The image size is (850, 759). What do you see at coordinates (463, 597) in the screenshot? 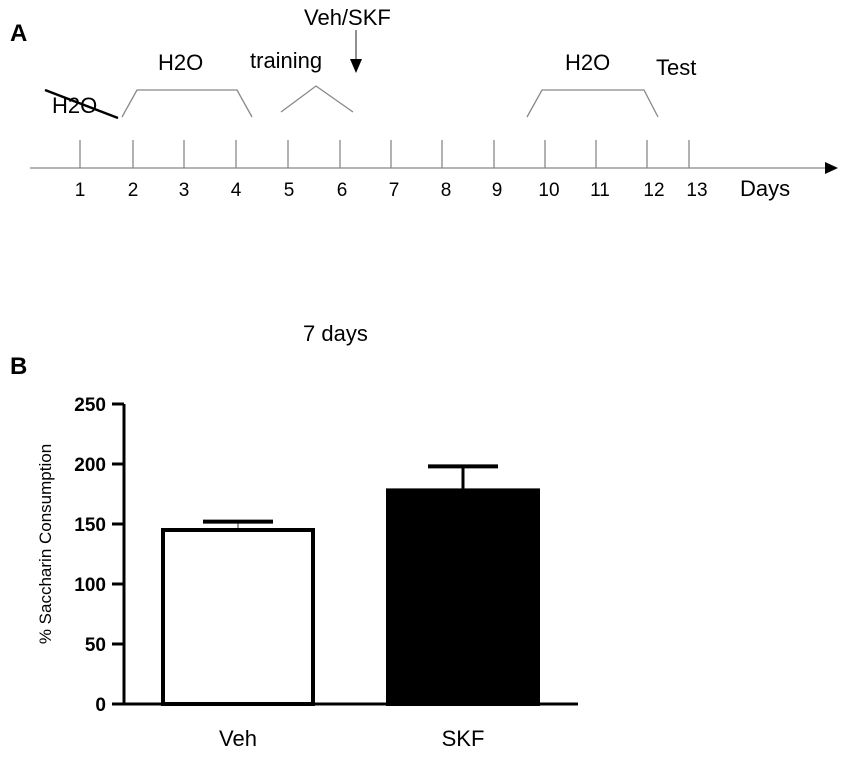
I see `bar-skf` at bounding box center [463, 597].